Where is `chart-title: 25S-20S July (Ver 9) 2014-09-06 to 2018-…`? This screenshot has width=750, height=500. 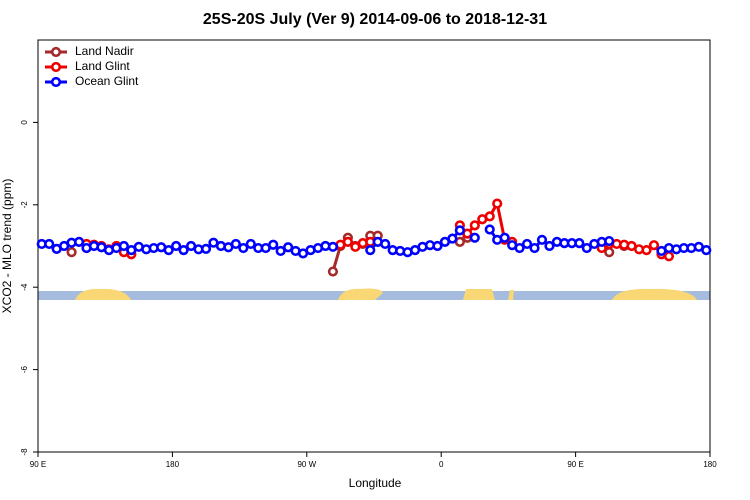
chart-title: 25S-20S July (Ver 9) 2014-09-06 to 2018-… is located at coordinates (375, 19).